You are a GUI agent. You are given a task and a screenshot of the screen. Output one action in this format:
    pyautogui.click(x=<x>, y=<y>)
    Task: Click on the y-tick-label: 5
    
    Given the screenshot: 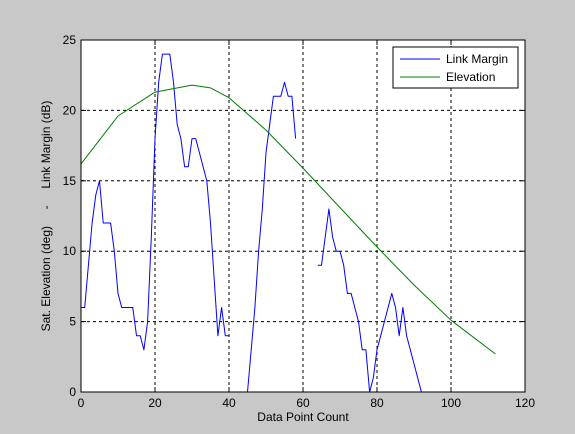 What is the action you would take?
    pyautogui.click(x=72, y=322)
    